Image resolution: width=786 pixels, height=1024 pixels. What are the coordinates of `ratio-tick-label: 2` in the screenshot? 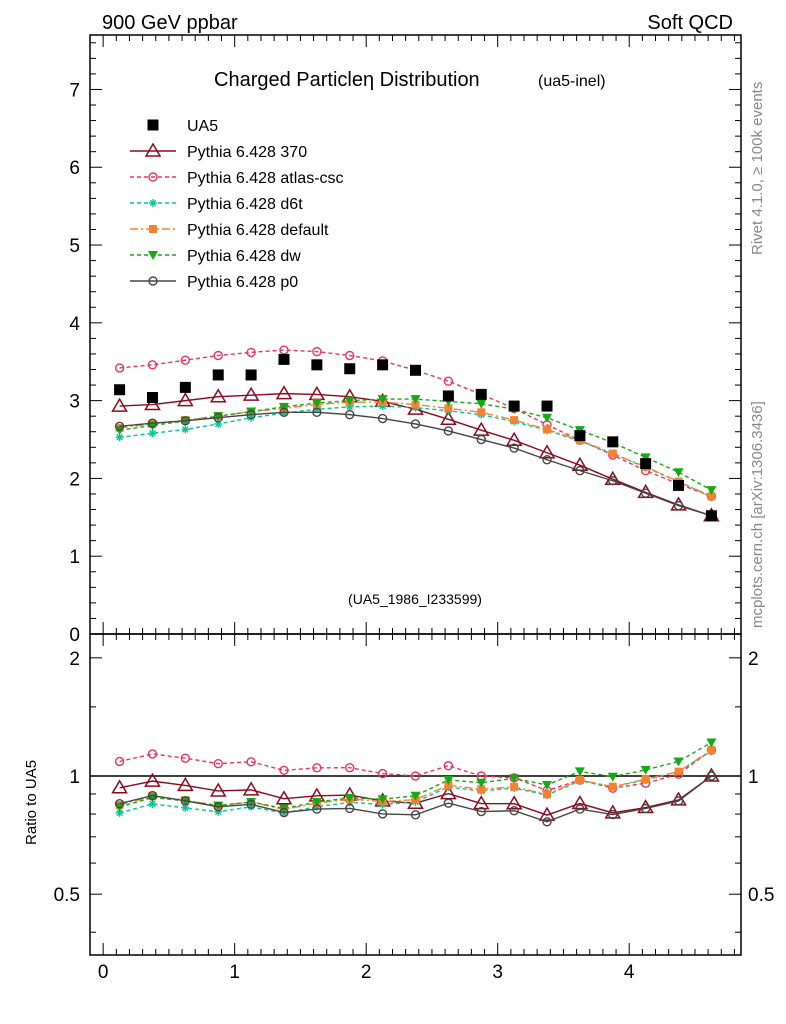 It's located at (74, 659).